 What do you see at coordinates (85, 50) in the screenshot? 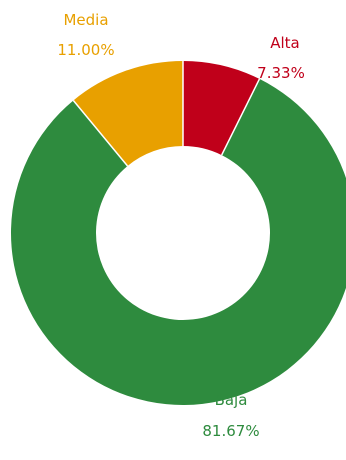
I see `slice-value-label-media: 11.00%` at bounding box center [85, 50].